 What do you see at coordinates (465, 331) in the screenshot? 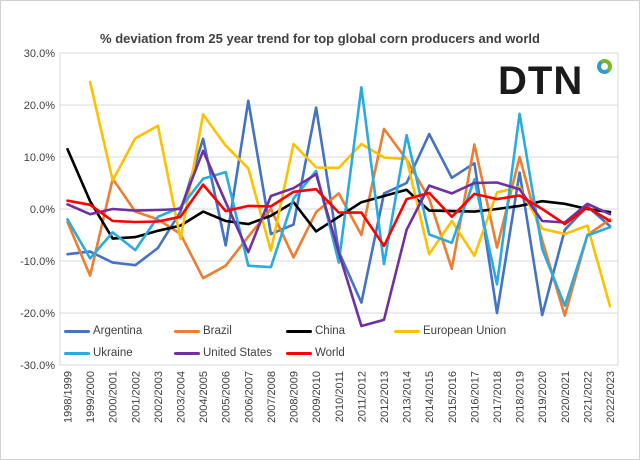
I see `legend-label: European Union` at bounding box center [465, 331].